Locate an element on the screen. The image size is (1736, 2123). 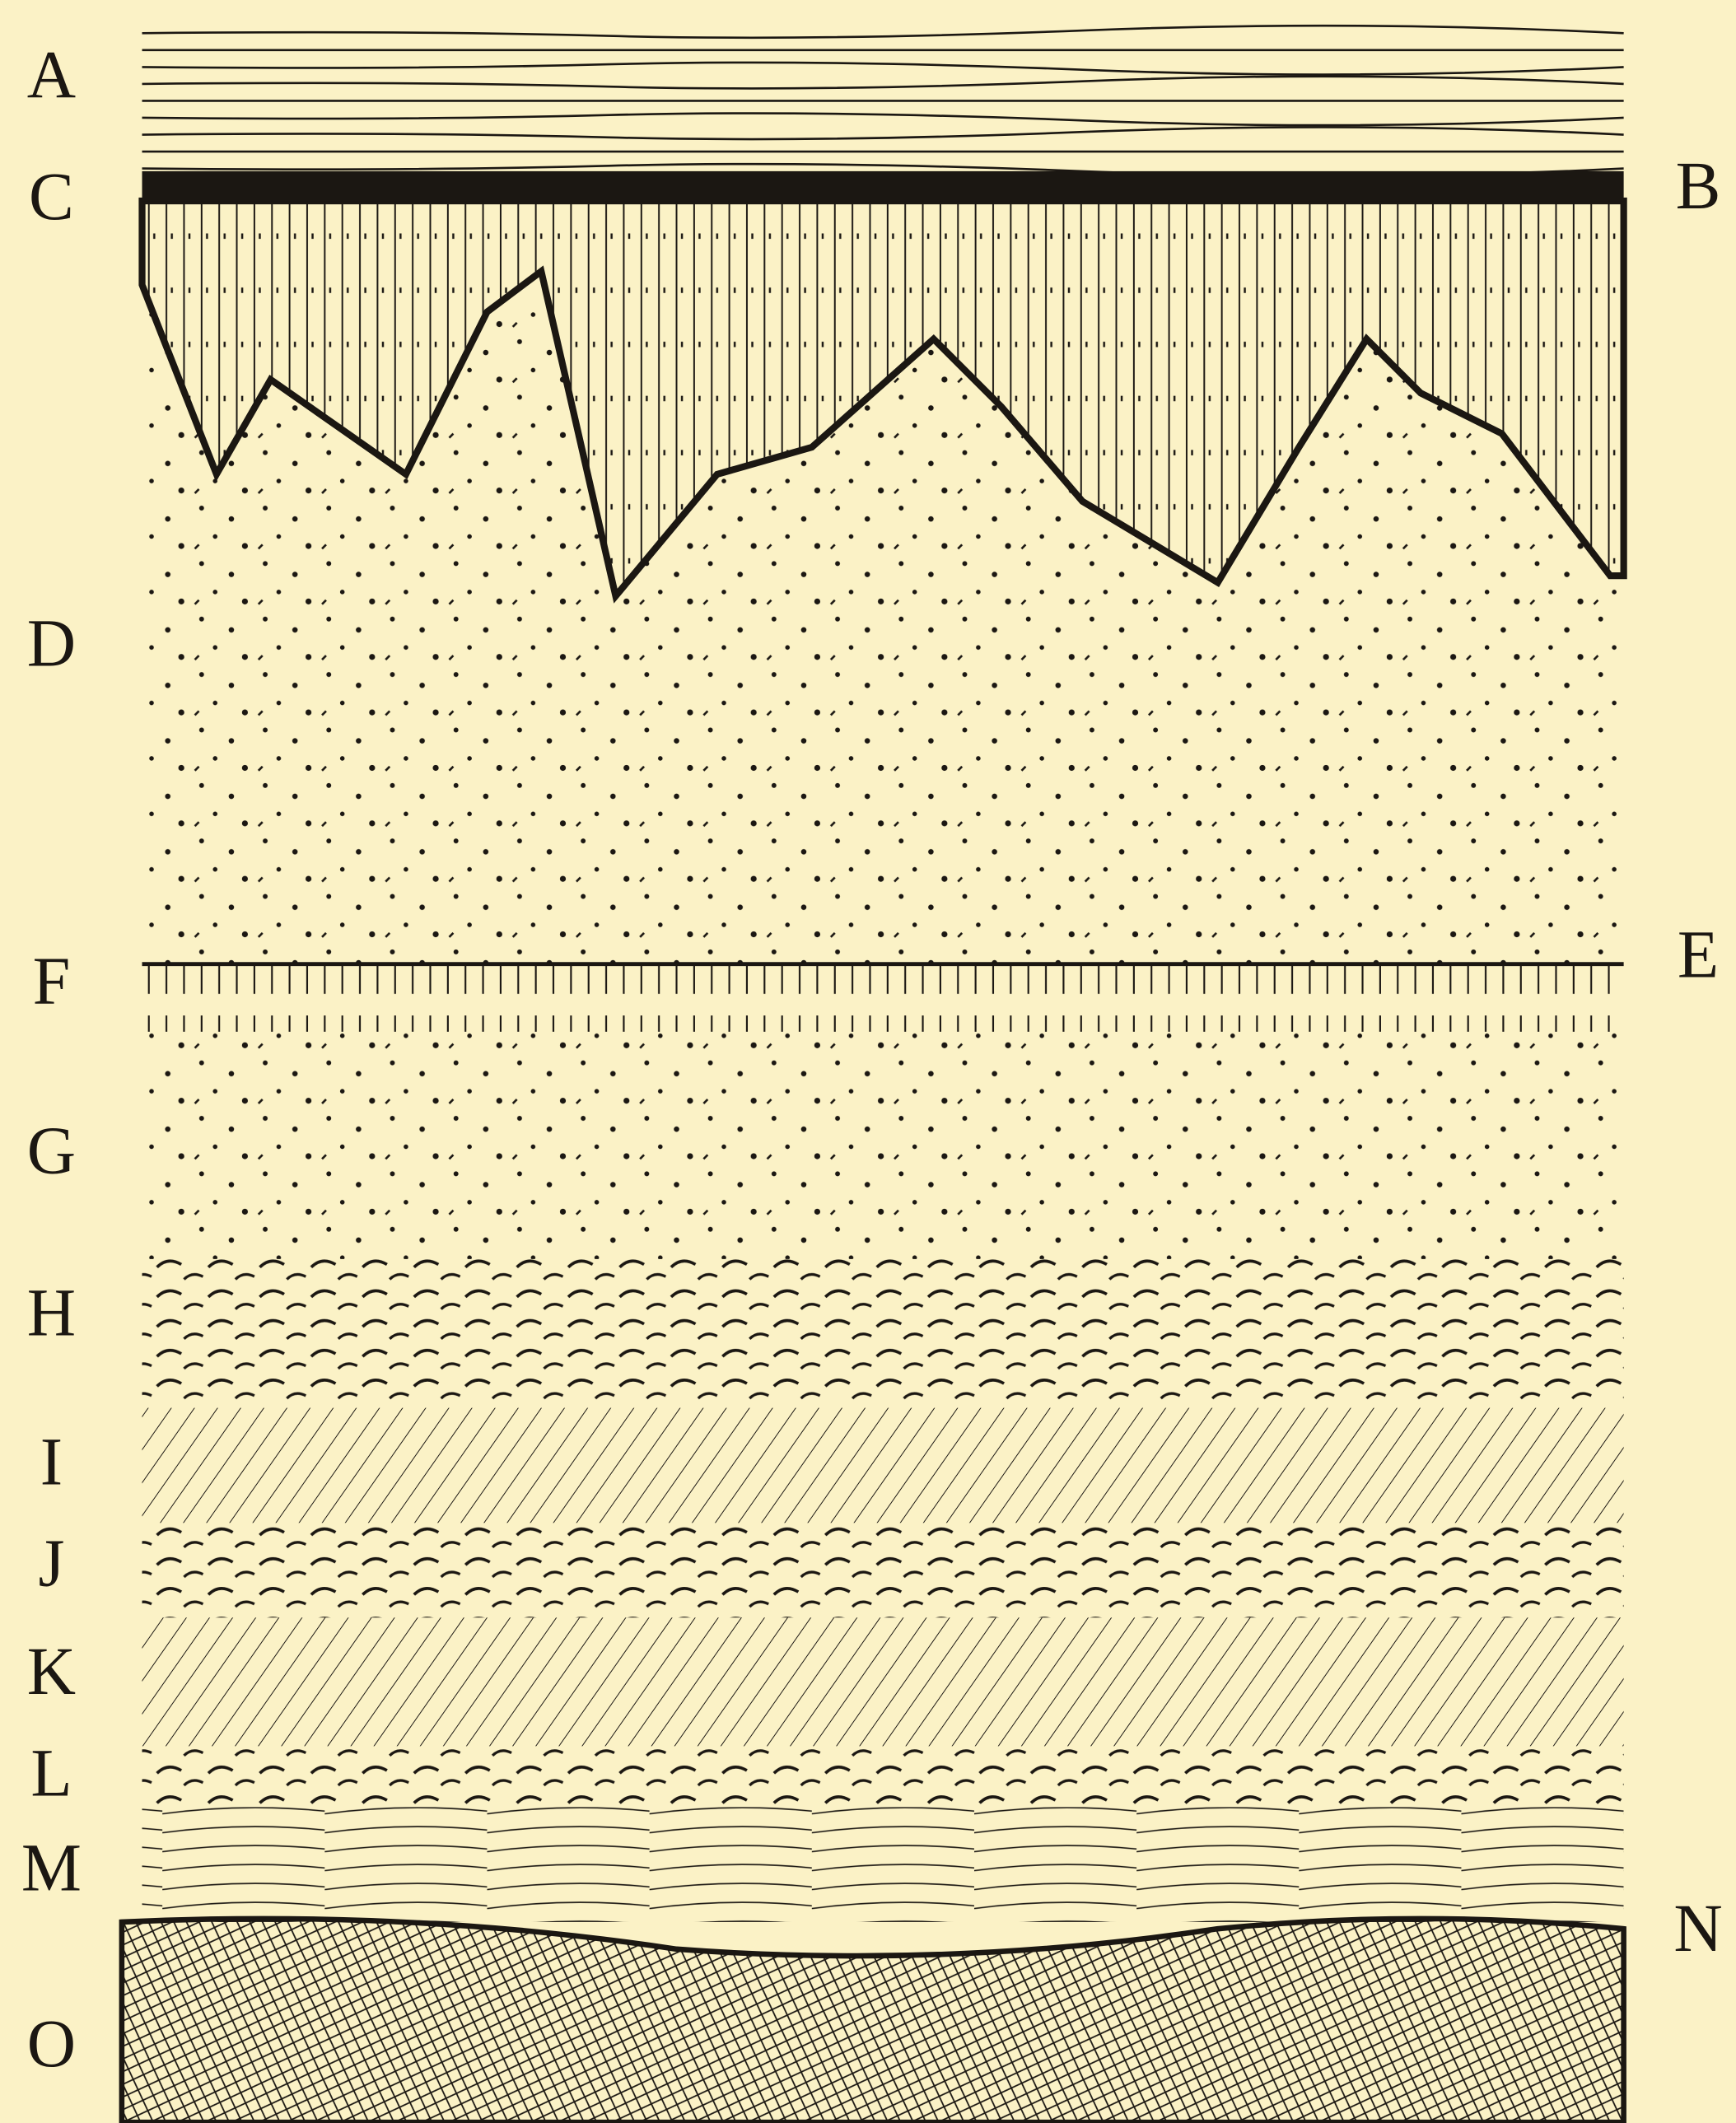
layer-l is located at coordinates (883, 1777).